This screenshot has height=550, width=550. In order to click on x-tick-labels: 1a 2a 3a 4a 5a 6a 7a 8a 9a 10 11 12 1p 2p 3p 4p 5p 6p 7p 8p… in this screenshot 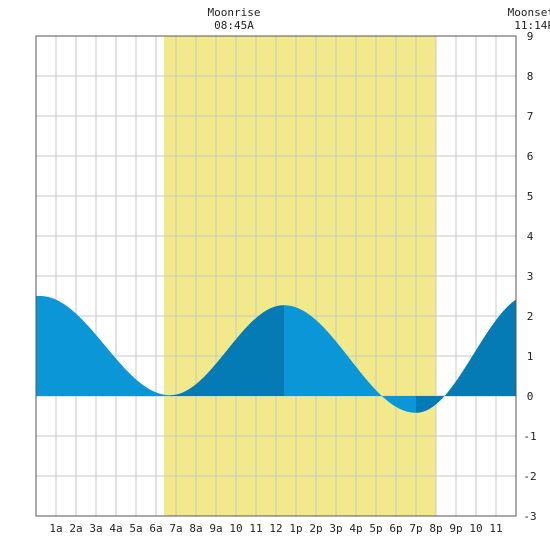, I will do `click(275, 528)`.